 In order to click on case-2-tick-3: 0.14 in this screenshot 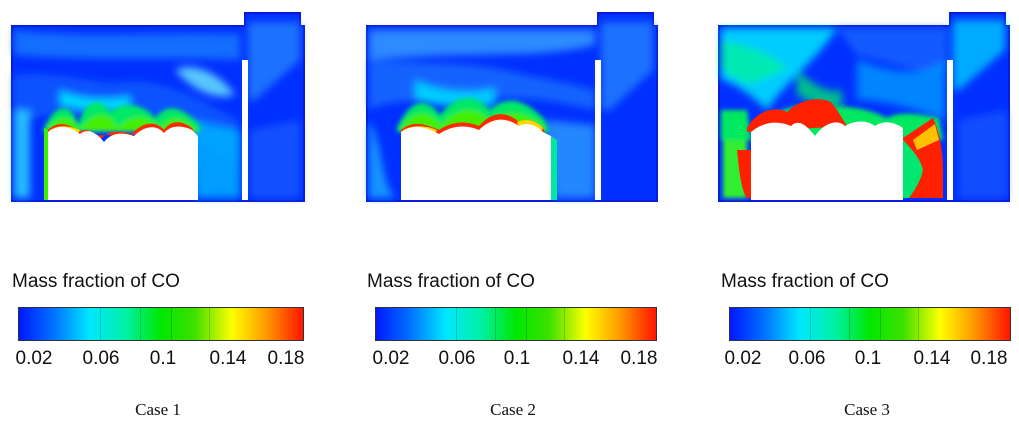, I will do `click(581, 358)`.